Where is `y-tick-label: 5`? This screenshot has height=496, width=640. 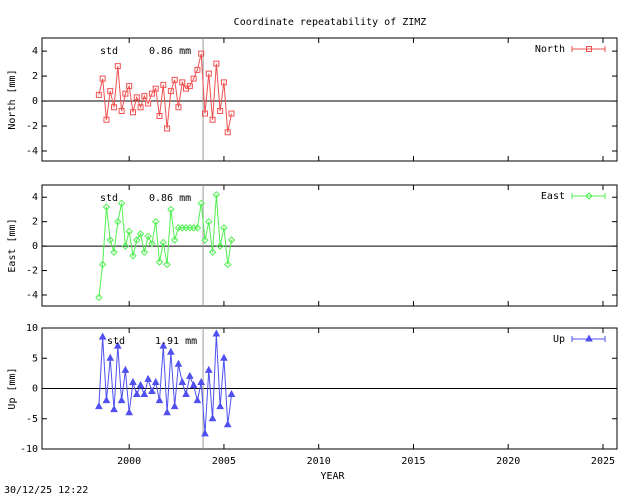
y-tick-label: 5 is located at coordinates (35, 358).